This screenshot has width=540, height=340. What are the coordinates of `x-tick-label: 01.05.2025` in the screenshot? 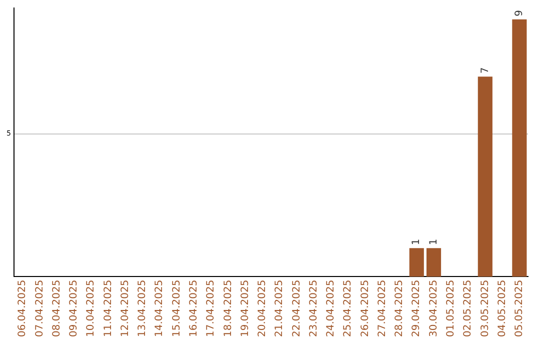 It's located at (450, 309).